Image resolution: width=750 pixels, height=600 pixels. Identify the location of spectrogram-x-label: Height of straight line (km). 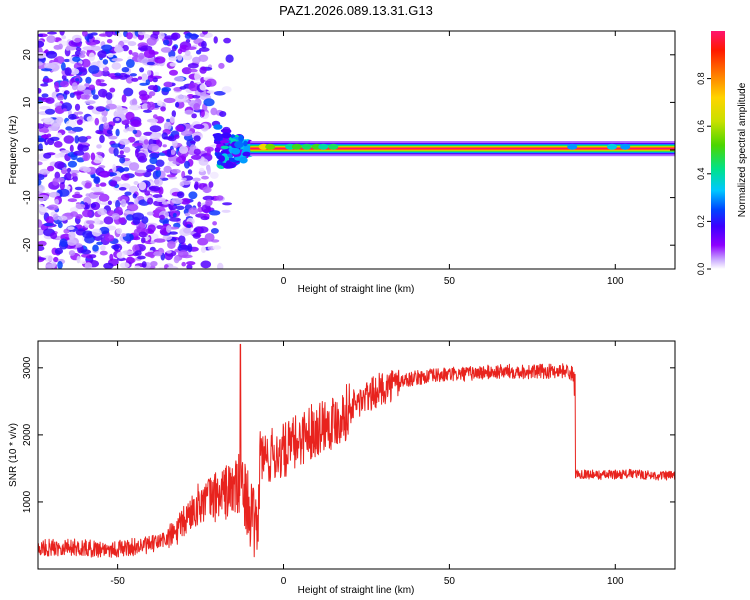
(356, 289).